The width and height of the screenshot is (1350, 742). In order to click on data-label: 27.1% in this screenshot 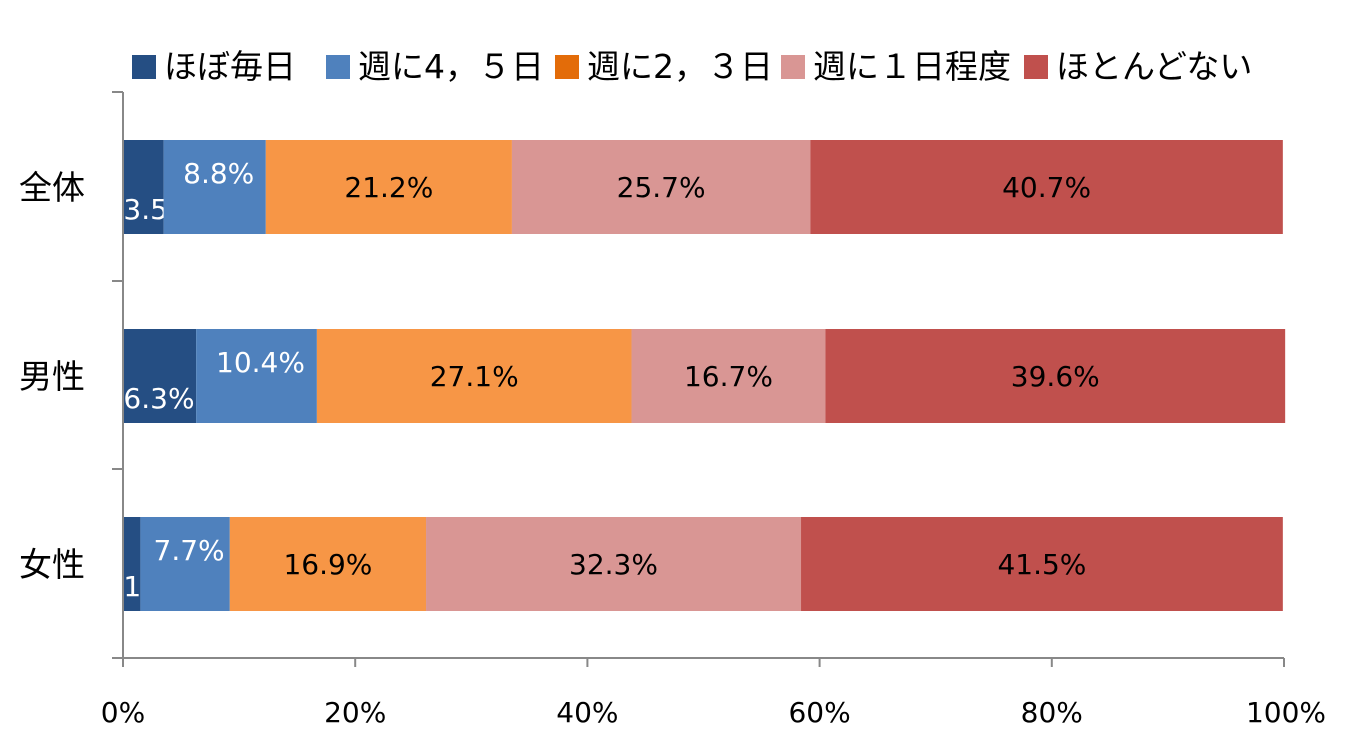, I will do `click(474, 376)`.